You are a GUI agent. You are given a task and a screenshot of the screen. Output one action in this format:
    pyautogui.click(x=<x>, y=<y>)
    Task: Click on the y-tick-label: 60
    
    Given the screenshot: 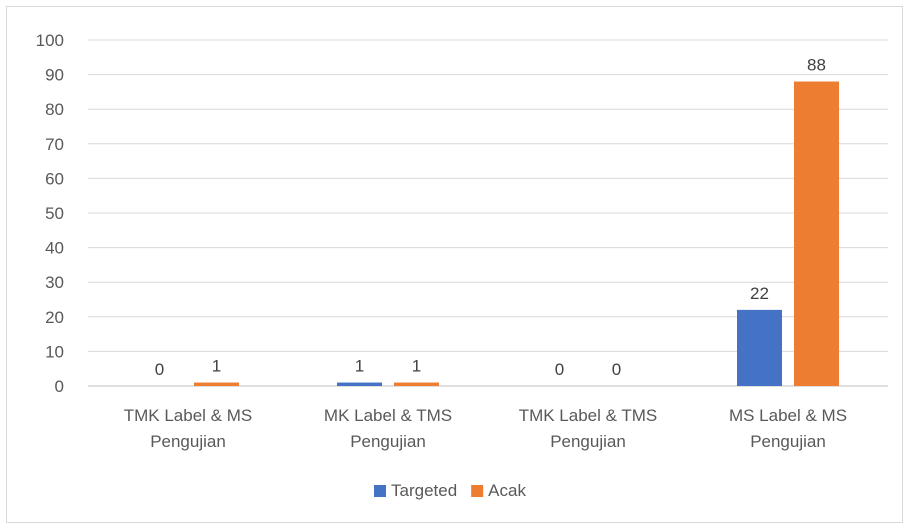 What is the action you would take?
    pyautogui.click(x=54, y=178)
    